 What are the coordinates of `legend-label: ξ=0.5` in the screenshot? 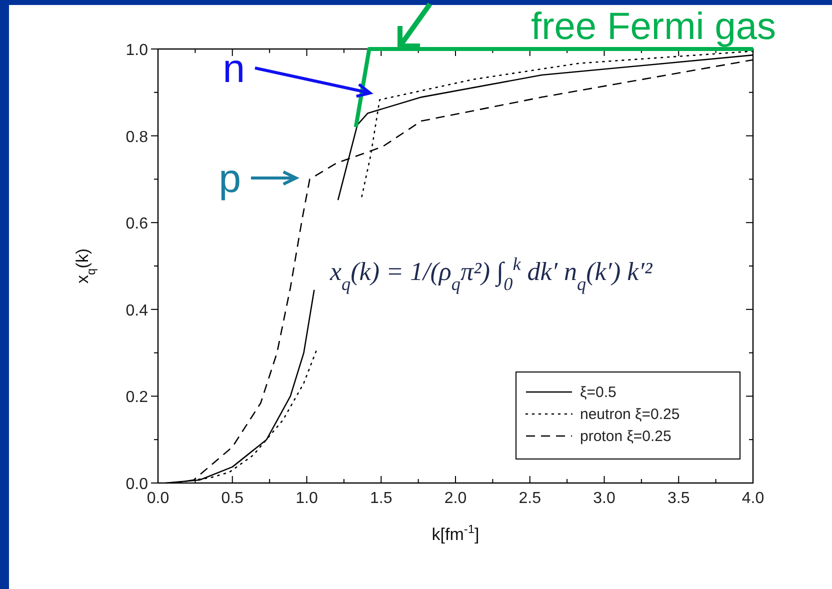 It's located at (598, 392).